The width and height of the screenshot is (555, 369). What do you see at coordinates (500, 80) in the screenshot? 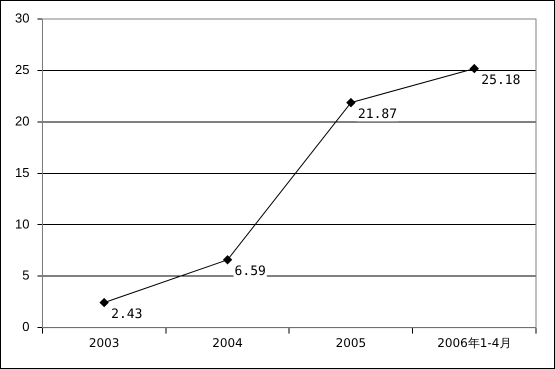
I see `data-label: 25.18` at bounding box center [500, 80].